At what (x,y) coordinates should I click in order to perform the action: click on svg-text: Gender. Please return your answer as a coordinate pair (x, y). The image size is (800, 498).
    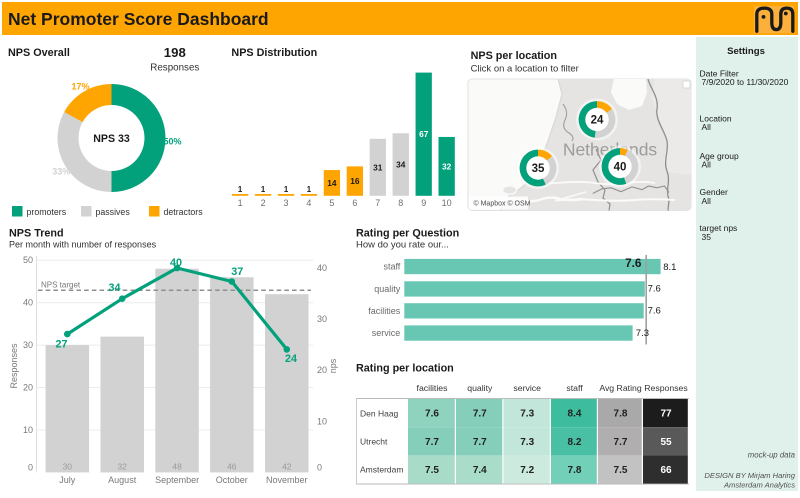
    Looking at the image, I should click on (714, 192).